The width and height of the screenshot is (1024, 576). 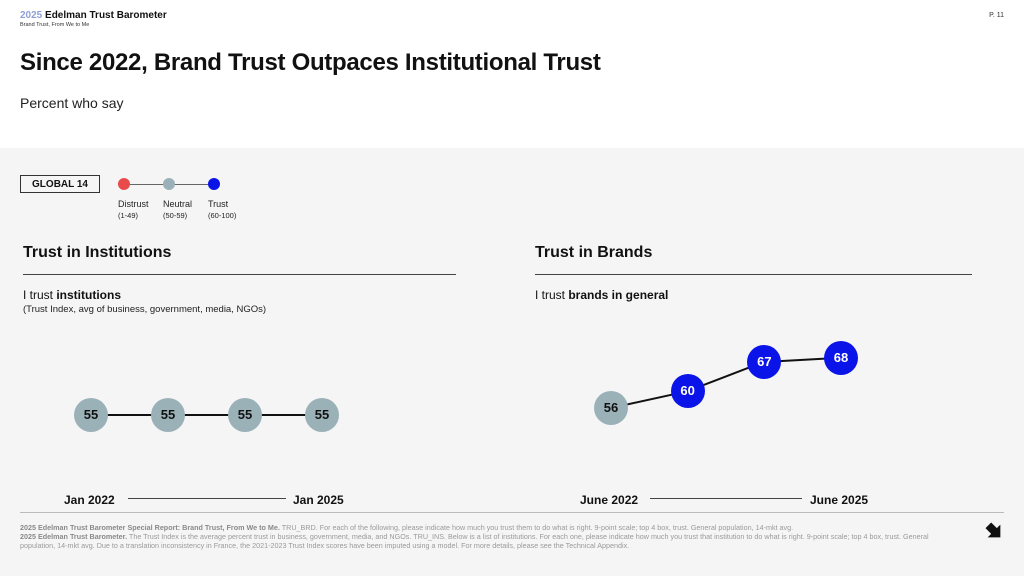 What do you see at coordinates (996, 15) in the screenshot?
I see `page-number: P. 11` at bounding box center [996, 15].